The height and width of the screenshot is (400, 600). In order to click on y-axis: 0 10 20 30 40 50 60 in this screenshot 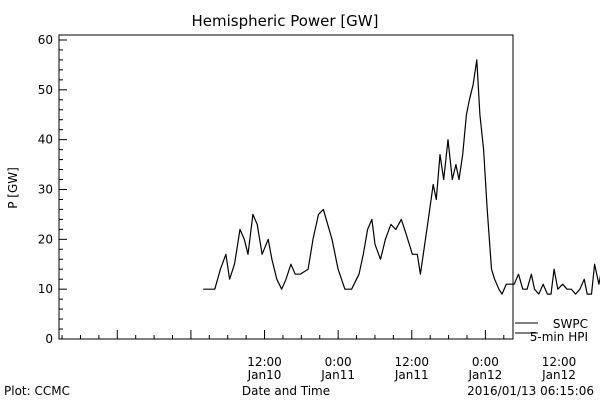, I will do `click(52, 189)`.